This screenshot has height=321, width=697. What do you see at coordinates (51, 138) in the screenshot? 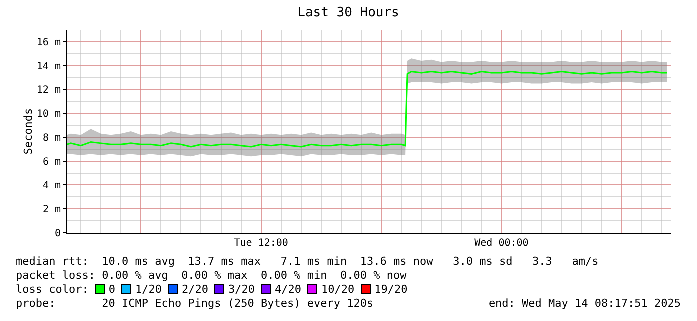
I see `y-tick-label: 8 m` at bounding box center [51, 138].